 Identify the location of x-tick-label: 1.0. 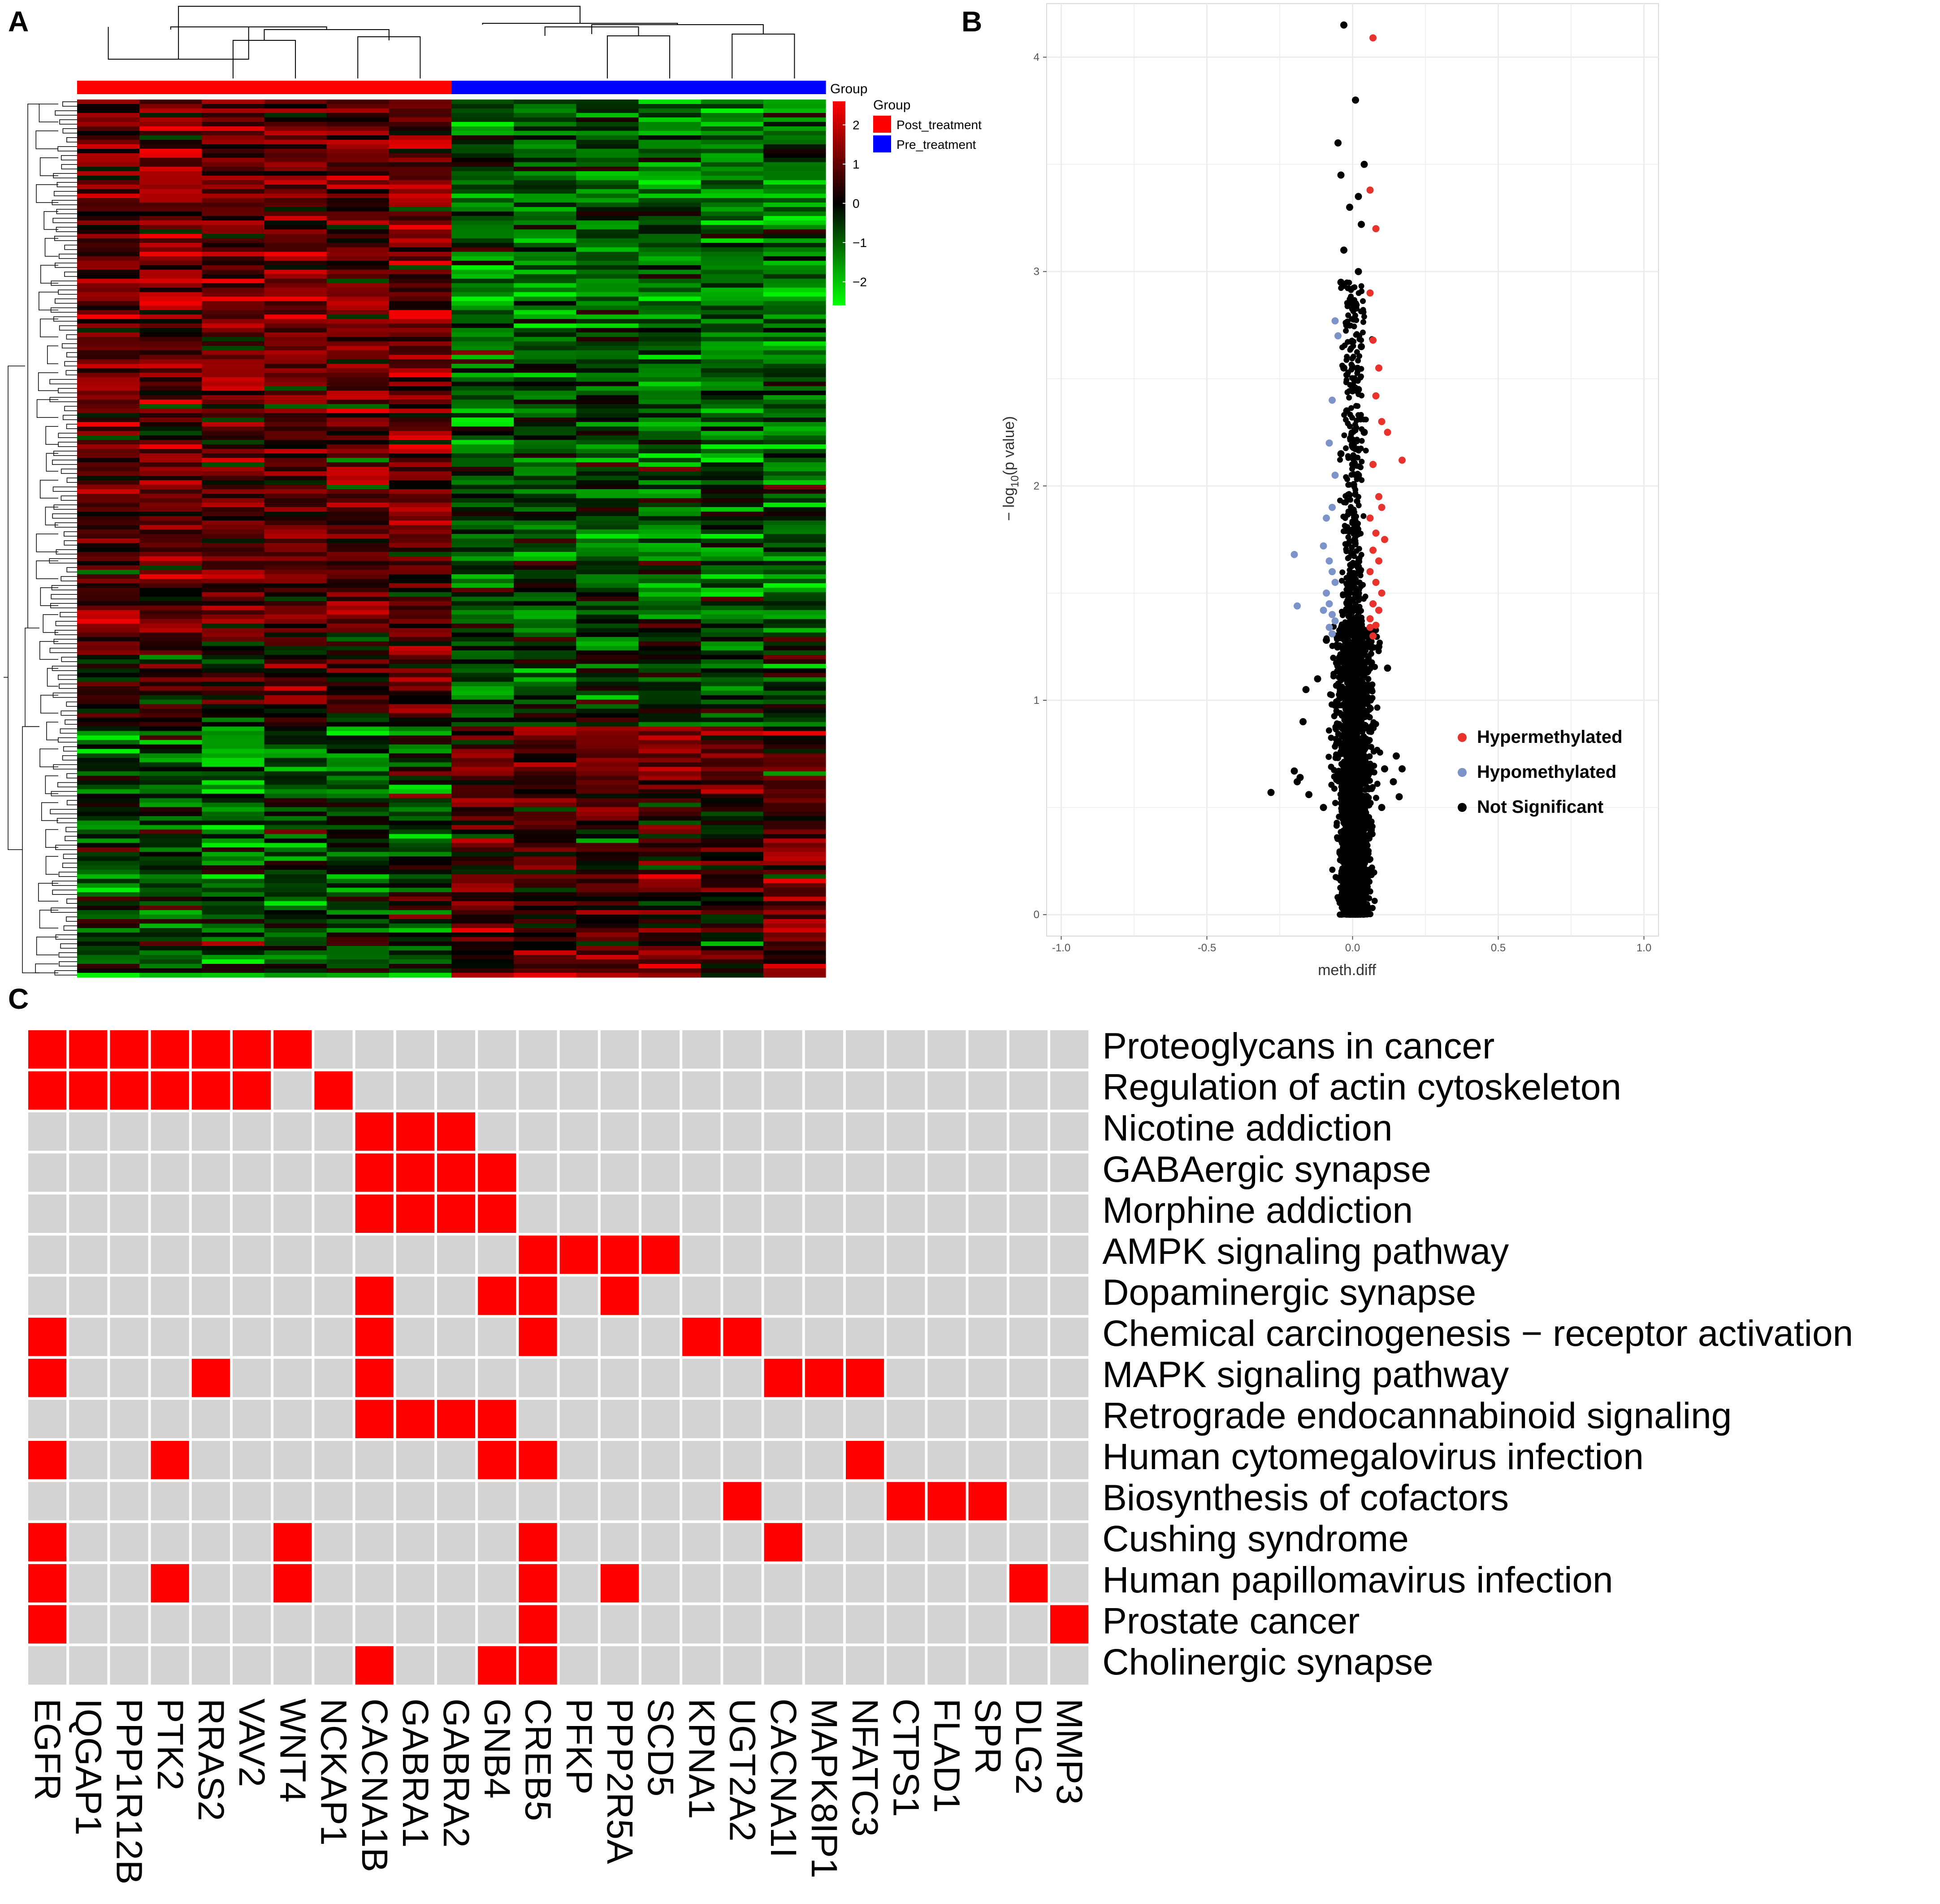
(1644, 948).